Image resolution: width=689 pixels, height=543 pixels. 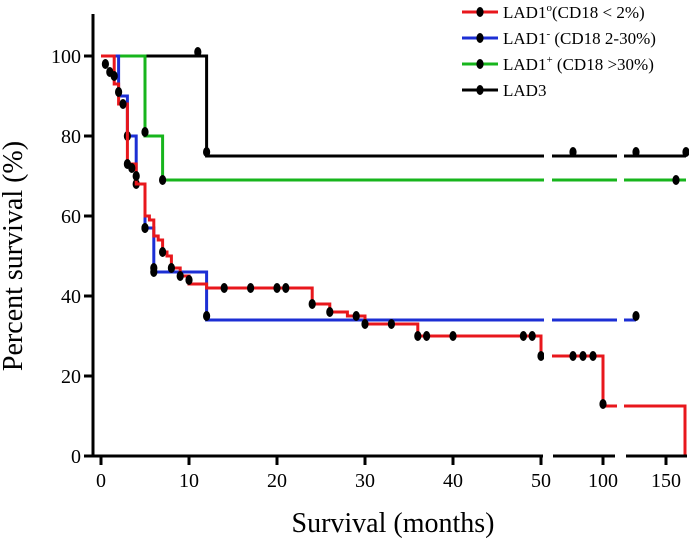 What do you see at coordinates (101, 481) in the screenshot?
I see `x-tick-label: 0` at bounding box center [101, 481].